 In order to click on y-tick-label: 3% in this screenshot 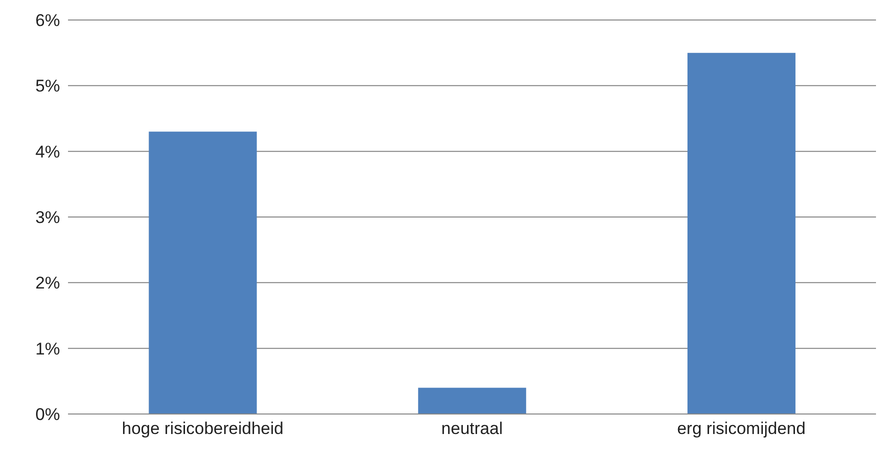, I will do `click(47, 218)`.